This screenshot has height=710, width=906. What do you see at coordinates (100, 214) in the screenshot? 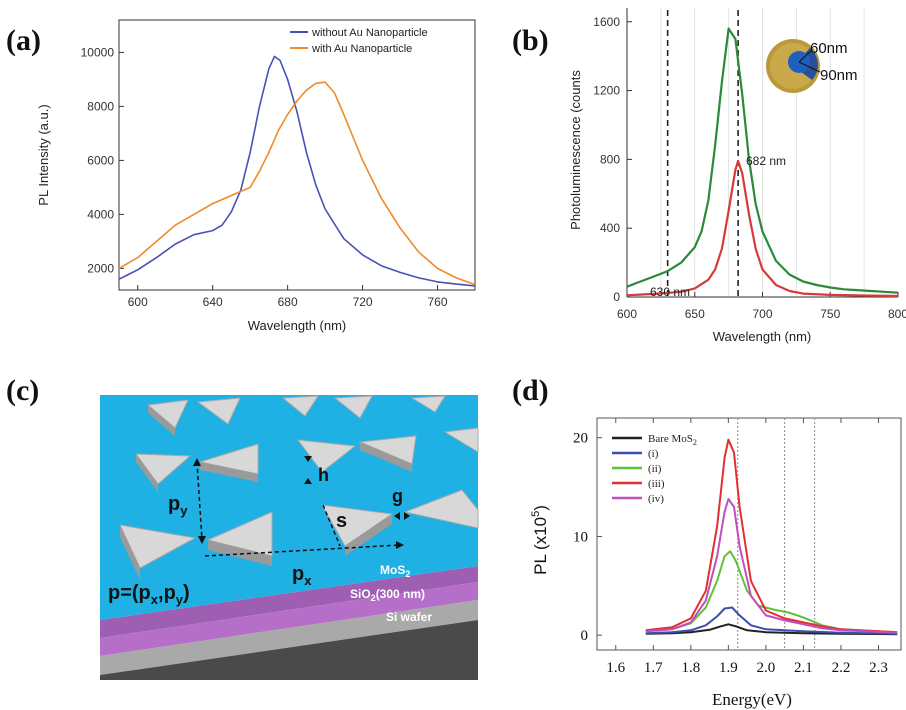
I see `y-tick-label: 4000` at bounding box center [100, 214].